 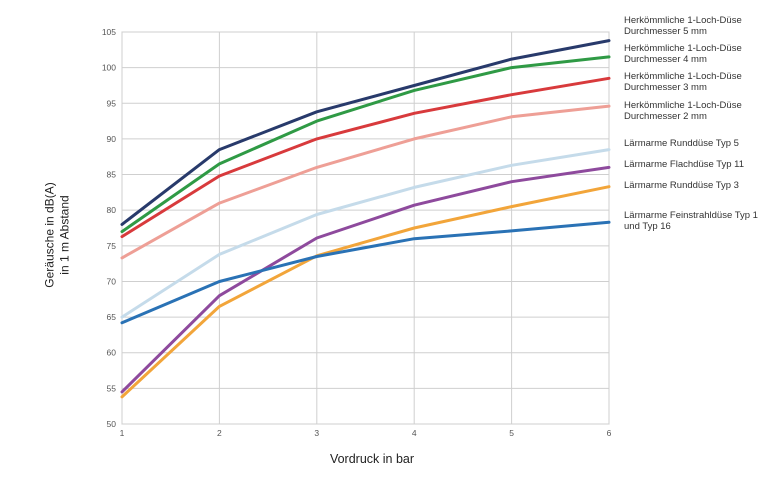 I want to click on legend-entry-label: und Typ 16, so click(x=647, y=226).